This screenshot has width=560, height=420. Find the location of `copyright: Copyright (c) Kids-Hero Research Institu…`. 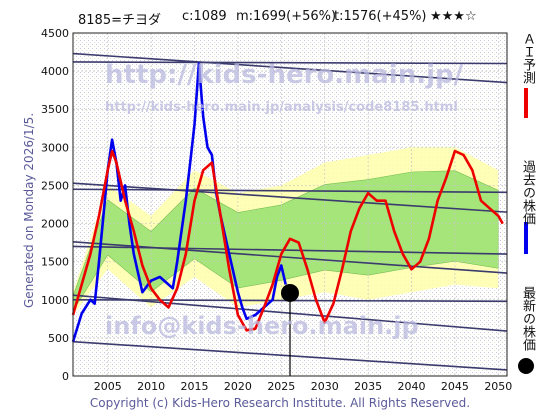

copyright: Copyright (c) Kids-Hero Research Institu… is located at coordinates (280, 403).